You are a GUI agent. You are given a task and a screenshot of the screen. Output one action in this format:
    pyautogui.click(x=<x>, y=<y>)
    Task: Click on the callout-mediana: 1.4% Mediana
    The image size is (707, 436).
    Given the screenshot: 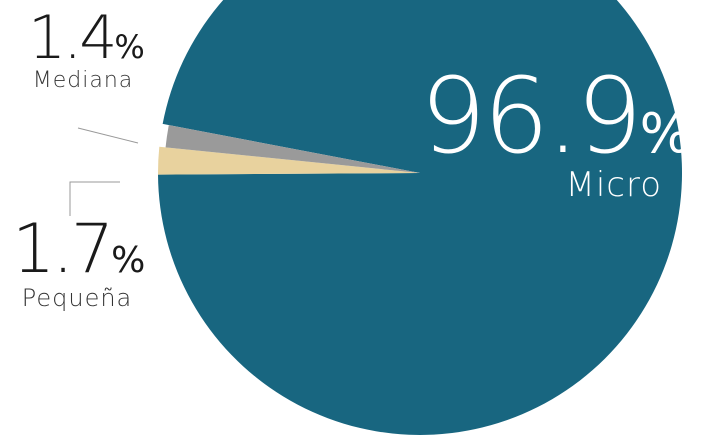 What is the action you would take?
    pyautogui.click(x=86, y=50)
    